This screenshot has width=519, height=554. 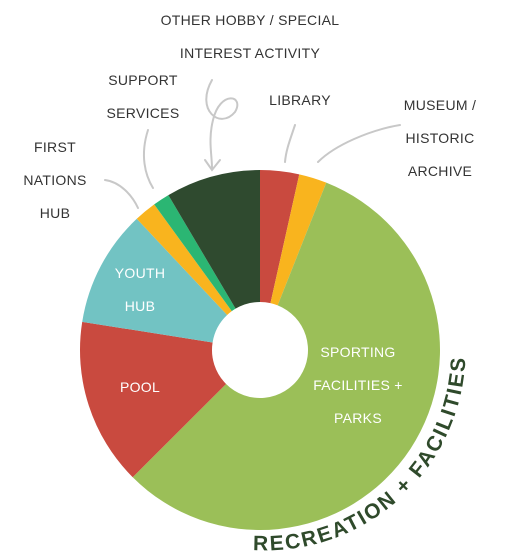 I want to click on slice-label: YOUTH HUB, so click(x=140, y=289).